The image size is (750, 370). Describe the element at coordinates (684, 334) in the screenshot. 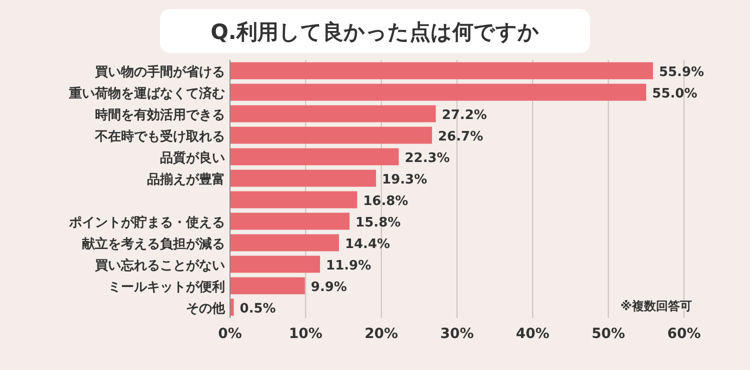

I see `x-tick-label: 60%` at that location.